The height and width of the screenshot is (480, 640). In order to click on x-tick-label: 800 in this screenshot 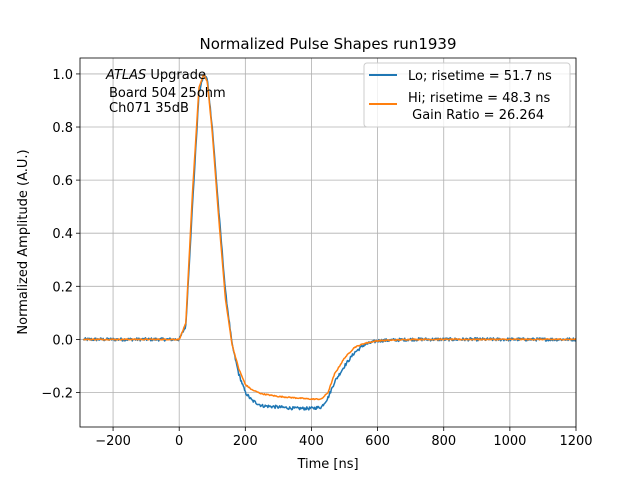, I will do `click(443, 441)`.